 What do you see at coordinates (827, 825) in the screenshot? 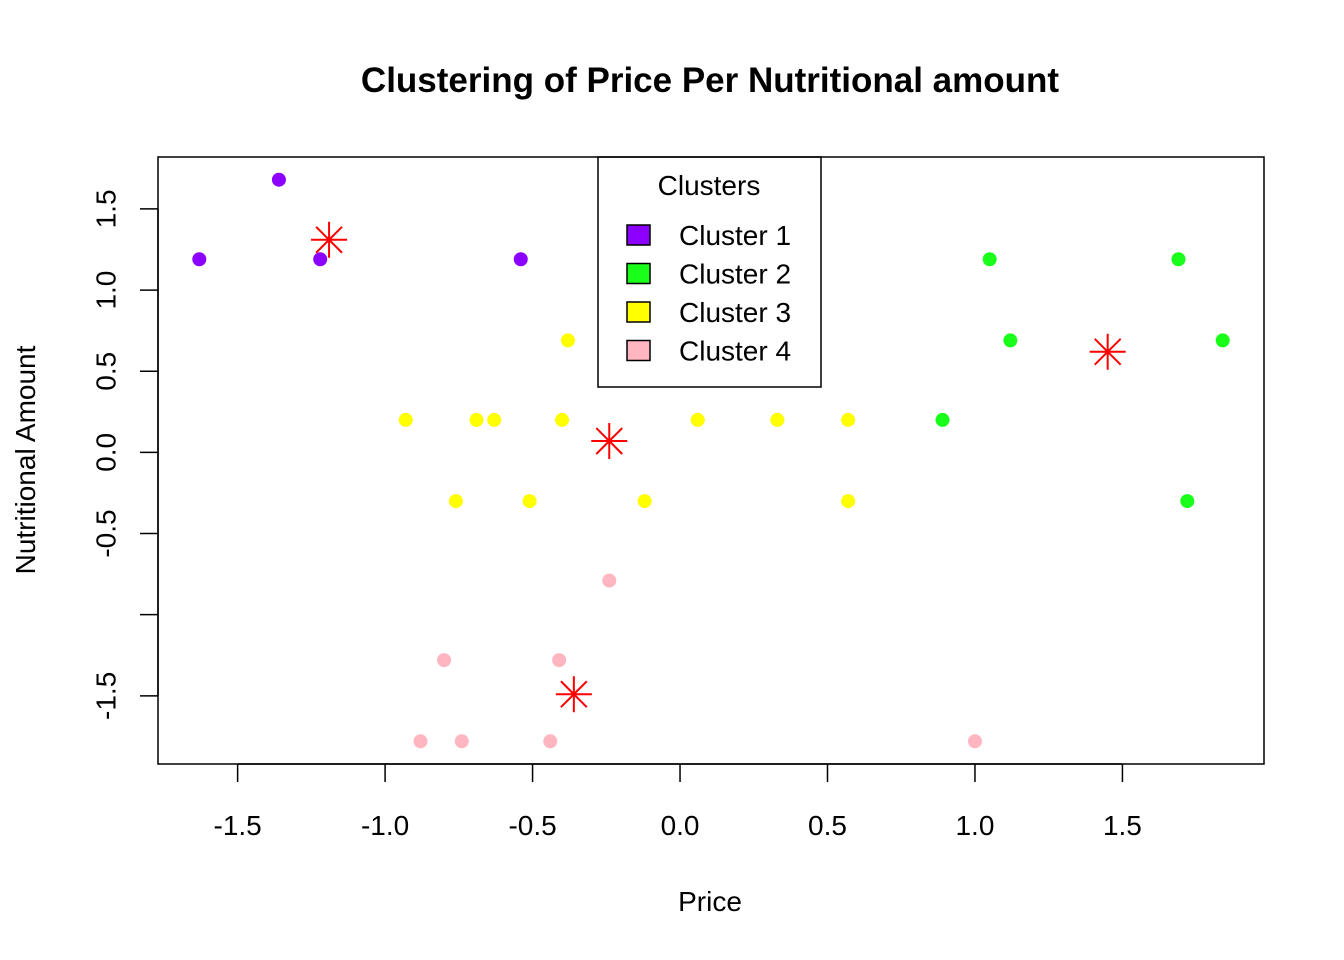
I see `x-tick-label: 0.5` at bounding box center [827, 825].